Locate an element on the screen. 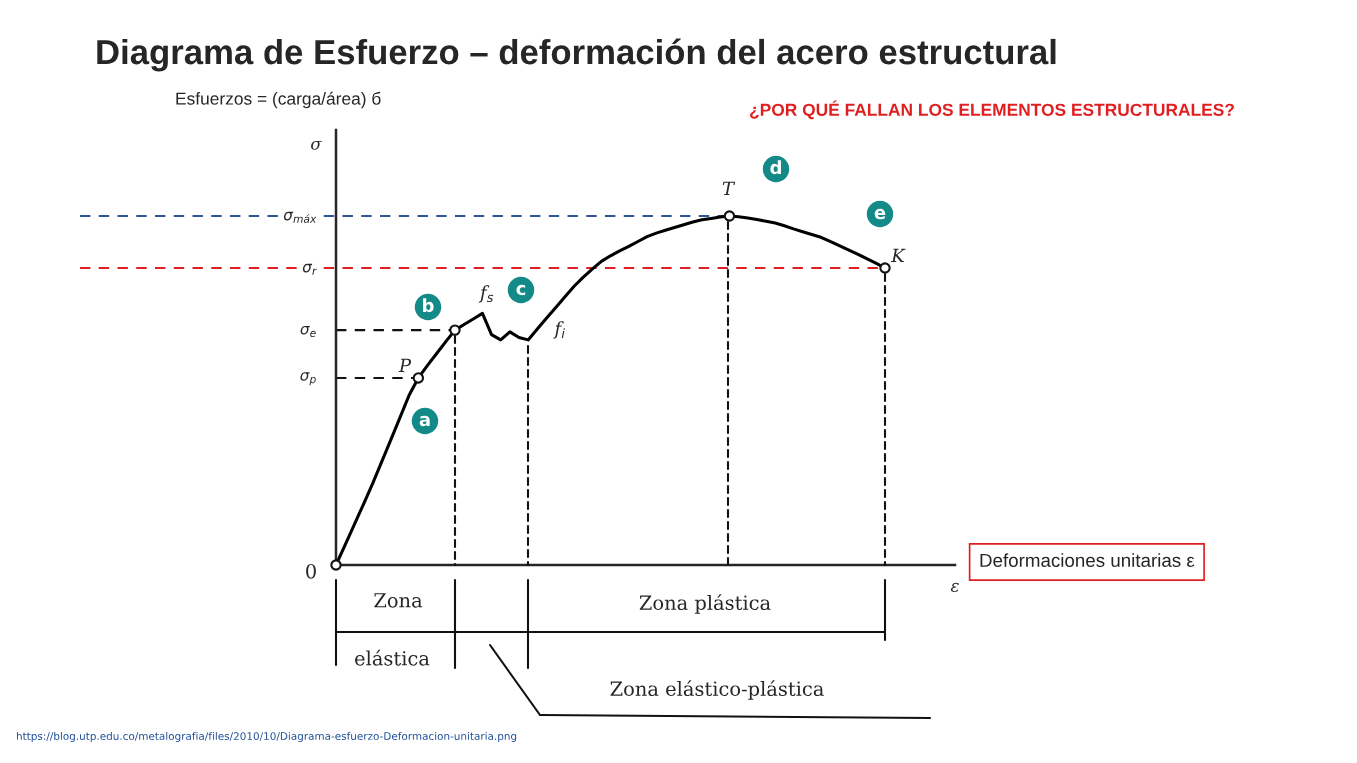 This screenshot has width=1357, height=763. text: d is located at coordinates (775, 167).